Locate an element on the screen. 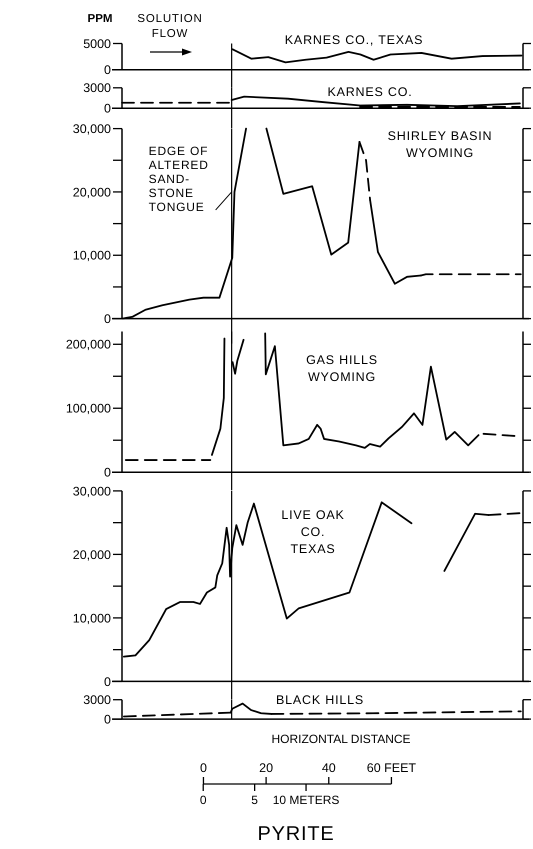 This screenshot has height=849, width=533. chart-title: KARNES CO. is located at coordinates (370, 92).